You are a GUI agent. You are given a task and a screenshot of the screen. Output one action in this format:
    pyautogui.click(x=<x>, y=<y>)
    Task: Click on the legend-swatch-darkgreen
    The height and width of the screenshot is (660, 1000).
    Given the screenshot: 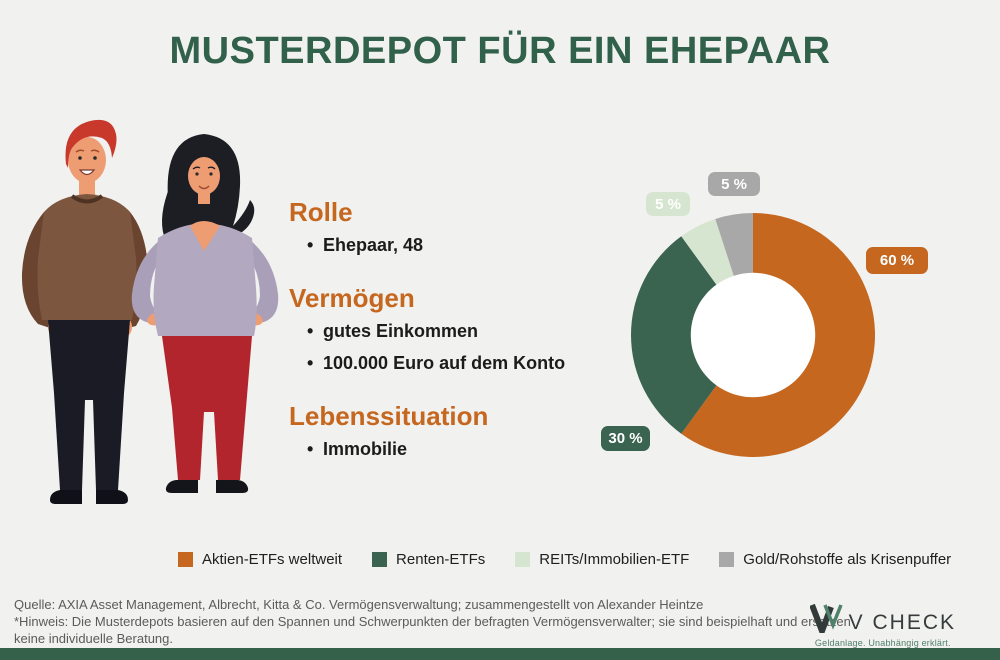 What is the action you would take?
    pyautogui.click(x=380, y=559)
    